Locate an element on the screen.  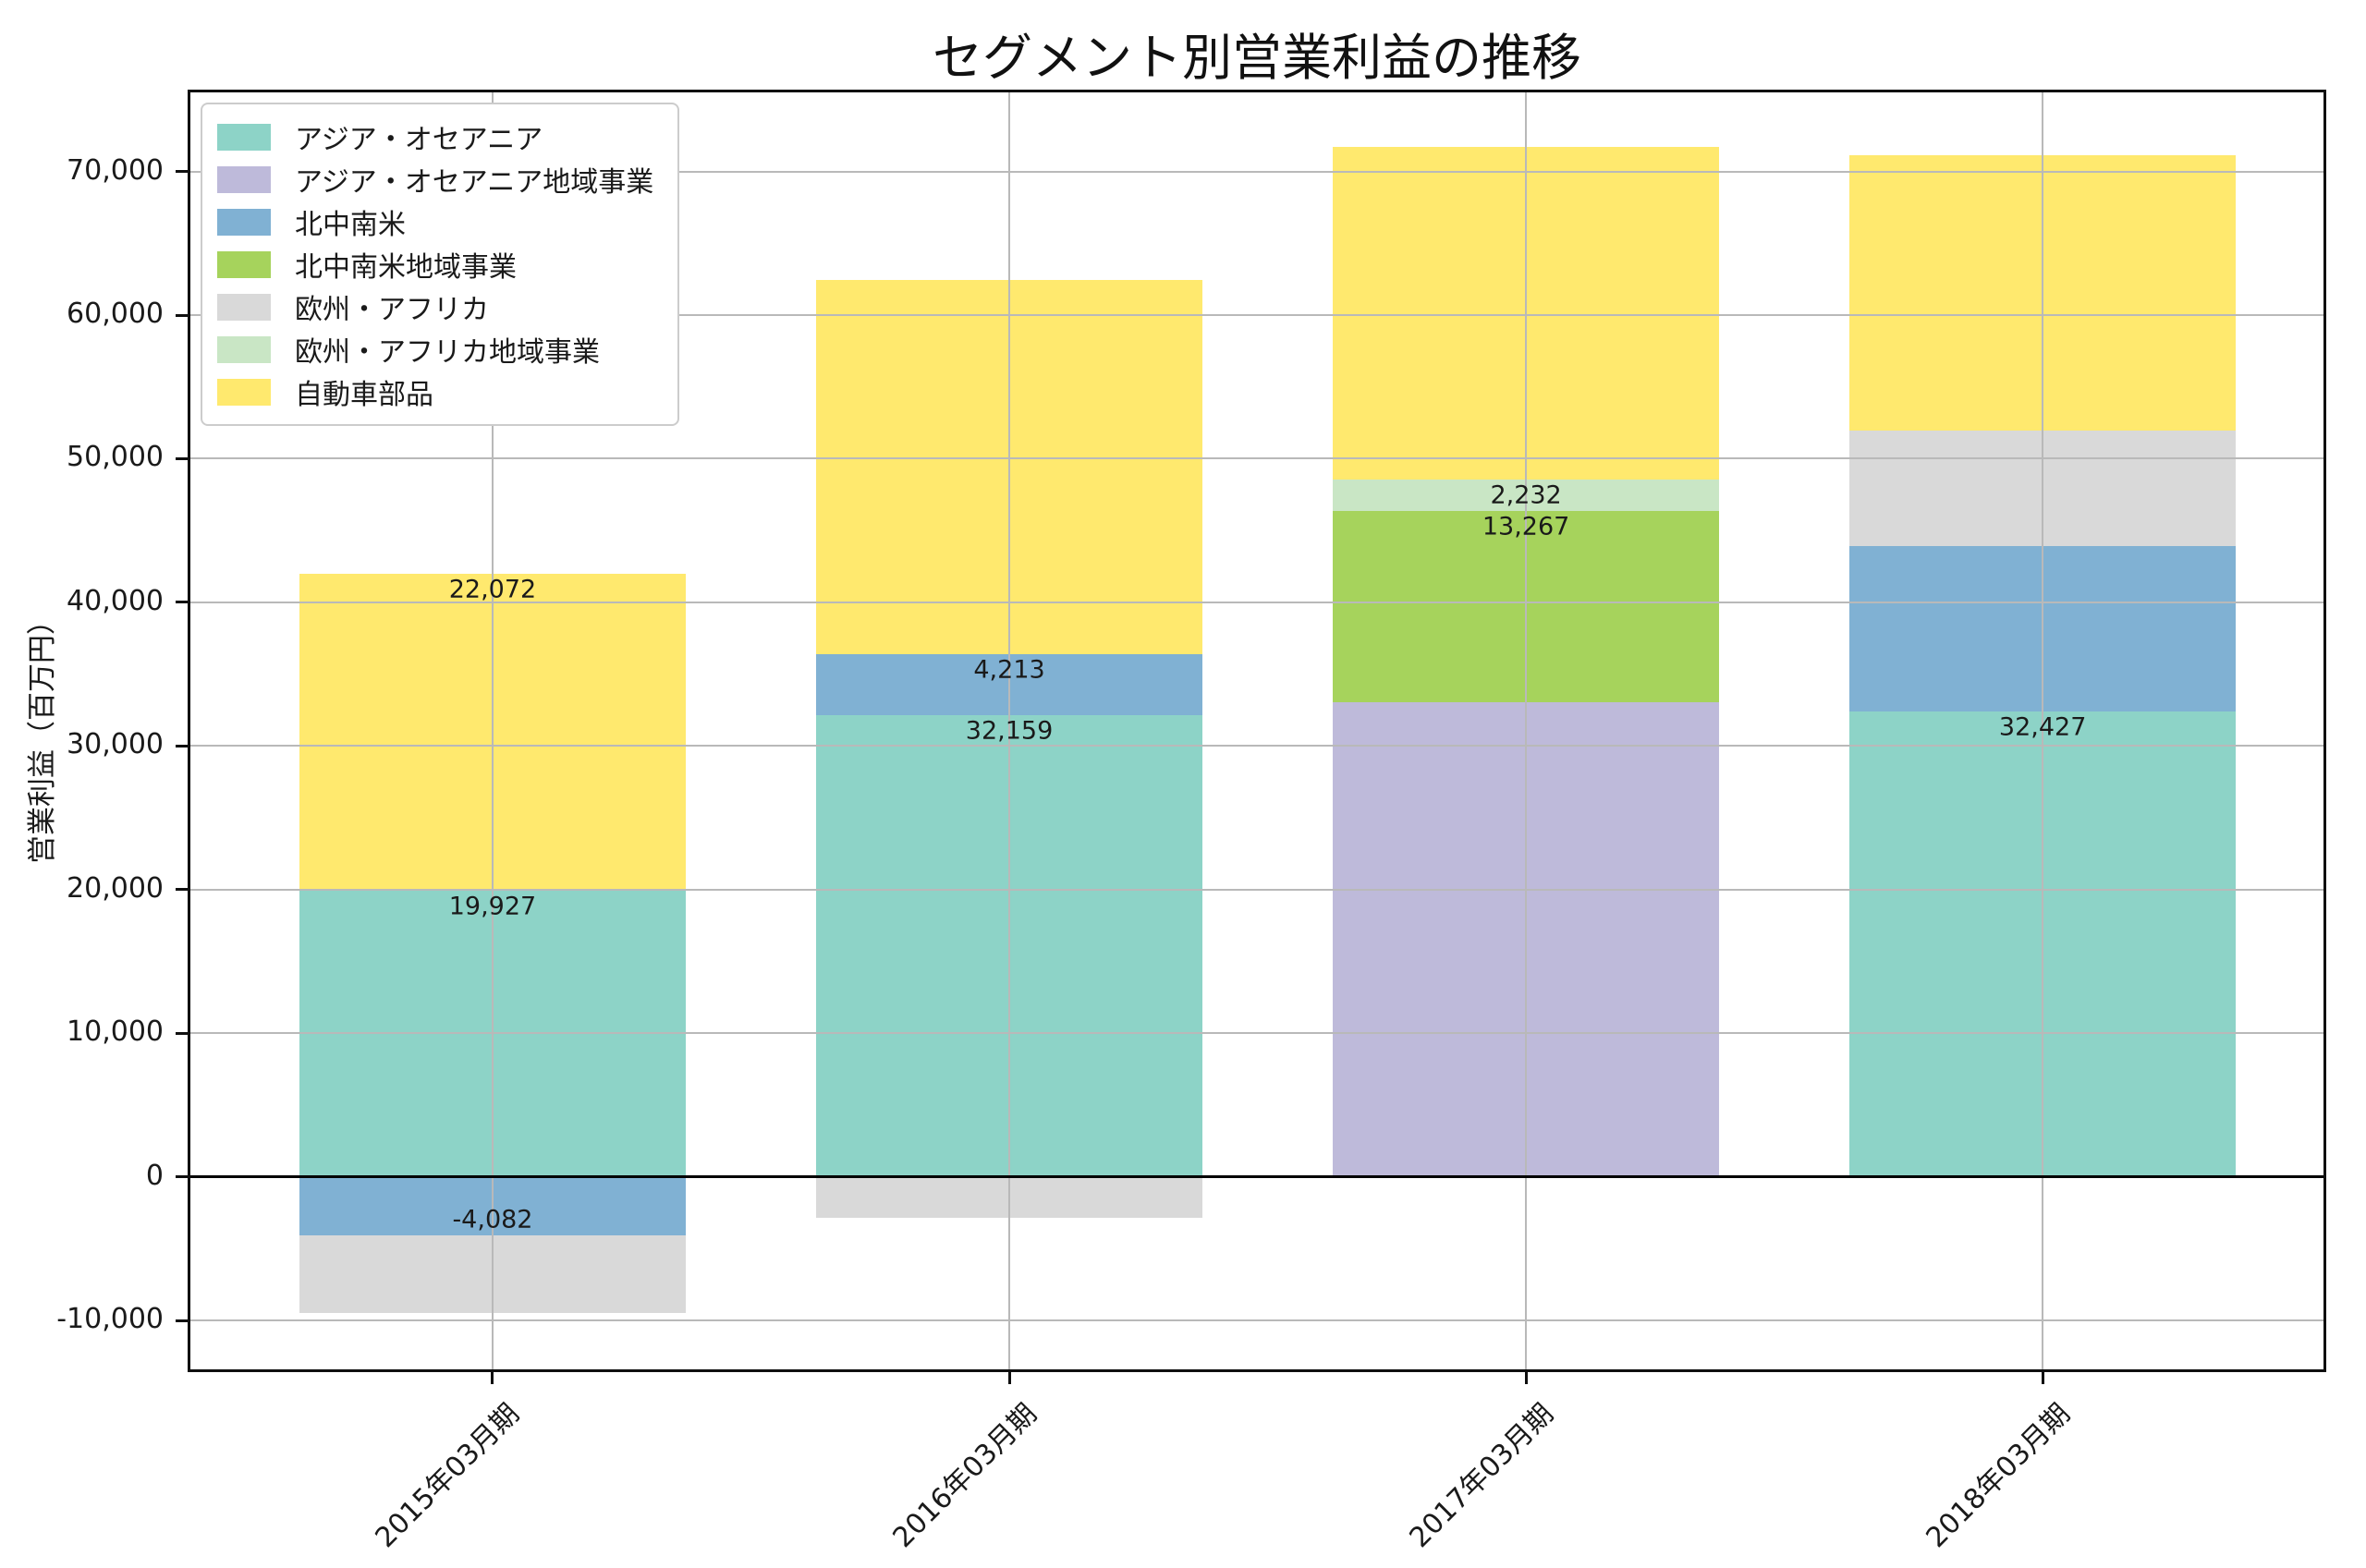
legend-item-北中南米: 北中南米 is located at coordinates (435, 222).